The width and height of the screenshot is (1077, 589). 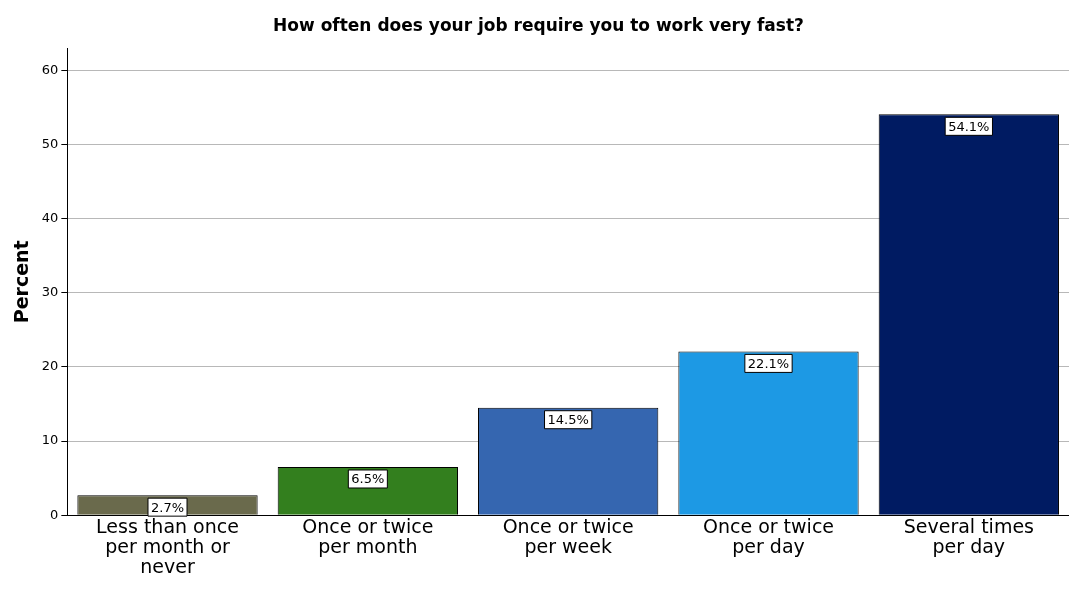 I want to click on x-tick-label: Less than once per month or never, so click(x=167, y=546).